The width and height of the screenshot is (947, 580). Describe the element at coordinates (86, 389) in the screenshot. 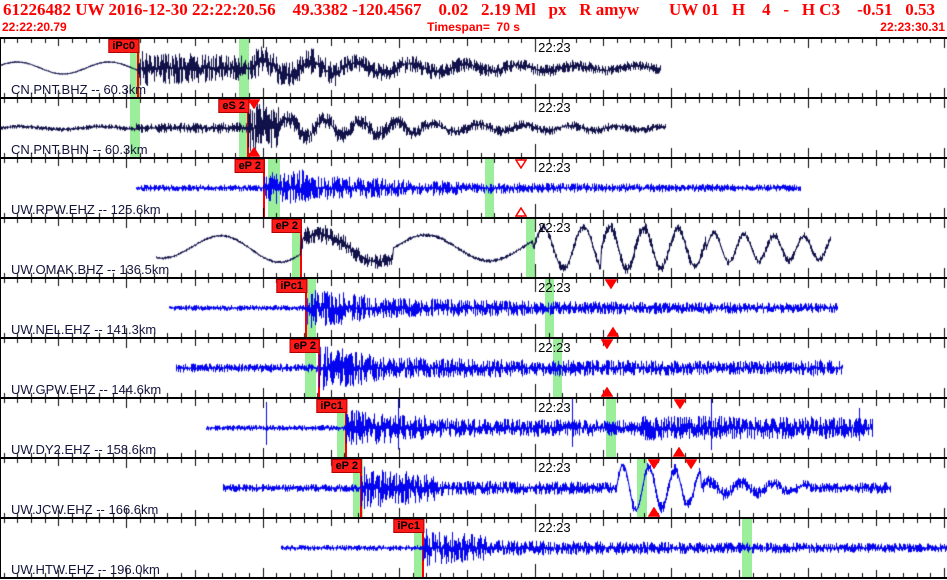

I see `station-label: UW.GPW.EHZ -- 144.6km` at that location.